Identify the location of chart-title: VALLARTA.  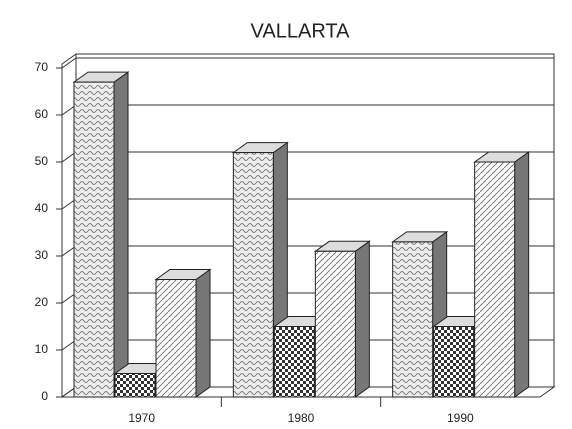
(301, 31).